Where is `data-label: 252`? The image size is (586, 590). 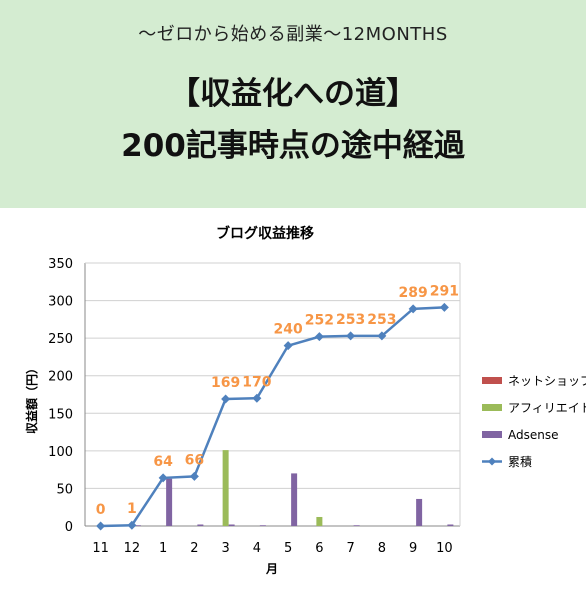
data-label: 252 is located at coordinates (319, 321).